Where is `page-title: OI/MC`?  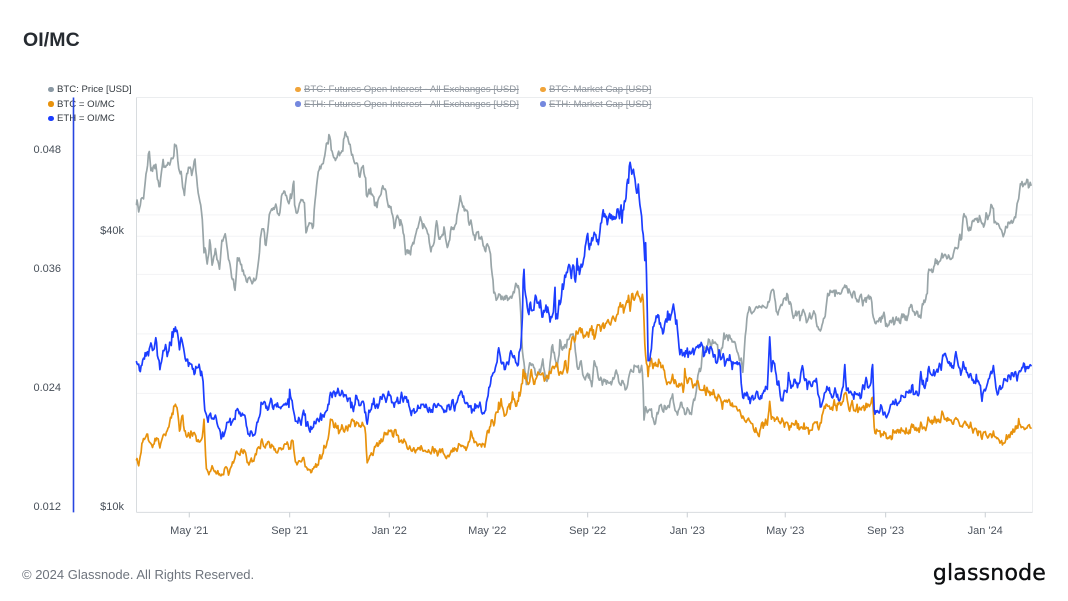
page-title: OI/MC is located at coordinates (51, 40).